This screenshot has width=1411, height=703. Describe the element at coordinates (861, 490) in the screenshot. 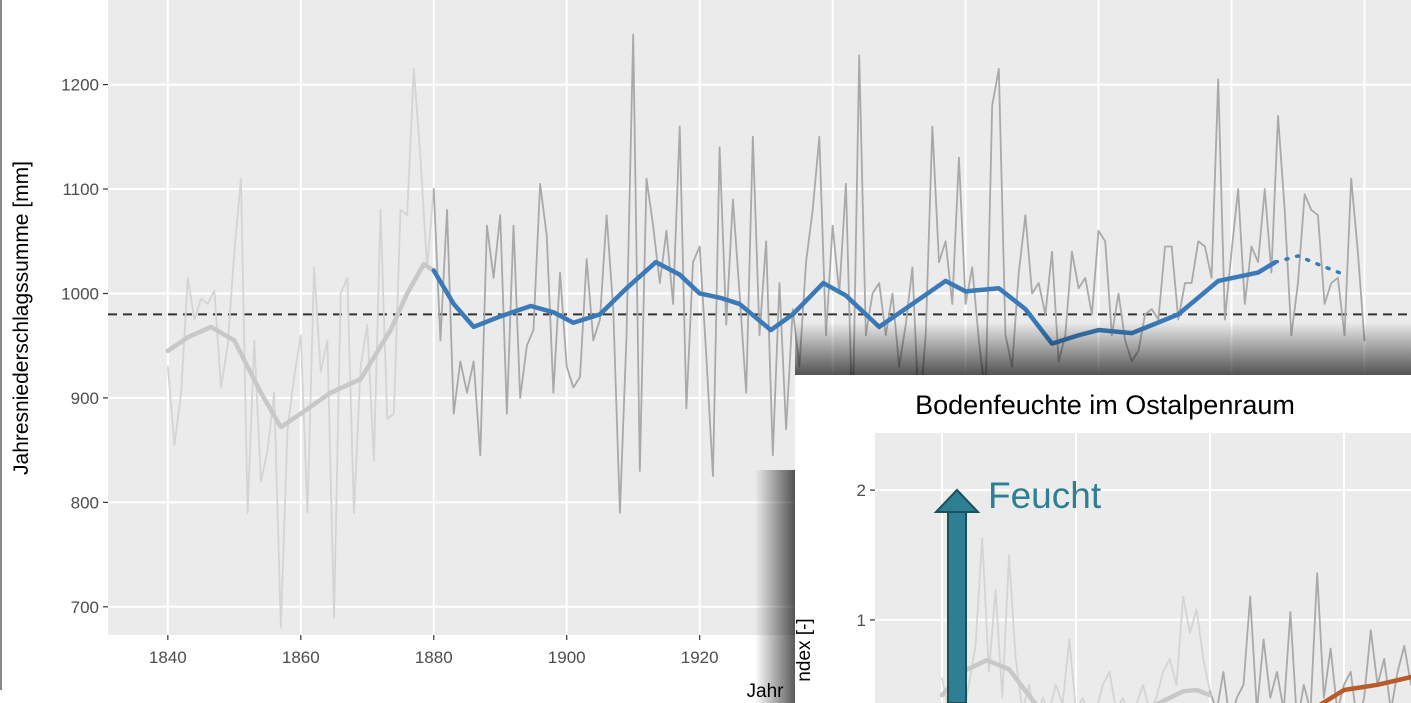

I see `y-tick-label: 2` at that location.